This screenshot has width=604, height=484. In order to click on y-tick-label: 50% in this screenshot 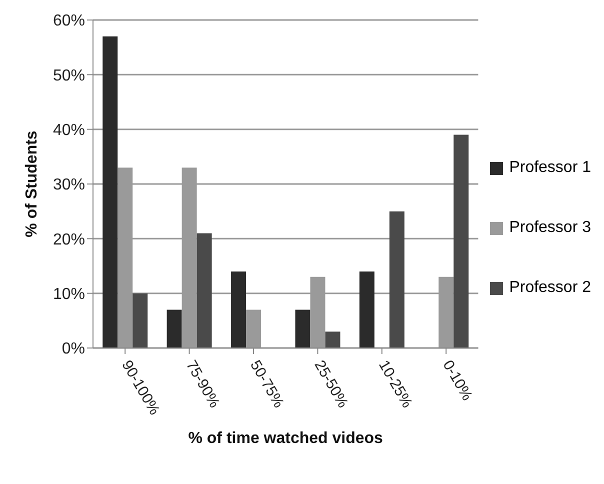, I will do `click(68, 75)`.